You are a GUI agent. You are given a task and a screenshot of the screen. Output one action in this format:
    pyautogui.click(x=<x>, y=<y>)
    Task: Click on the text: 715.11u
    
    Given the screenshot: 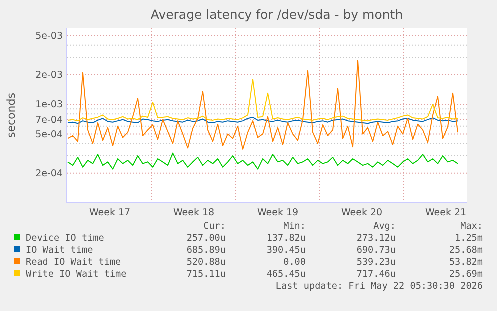 What is the action you would take?
    pyautogui.click(x=206, y=274)
    